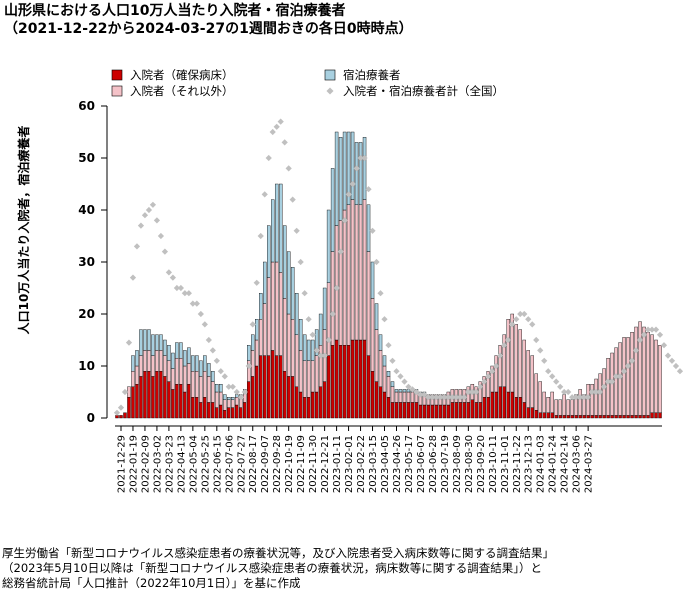 The image size is (700, 600). I want to click on x-tick-label: 2022-09-07, so click(265, 464).